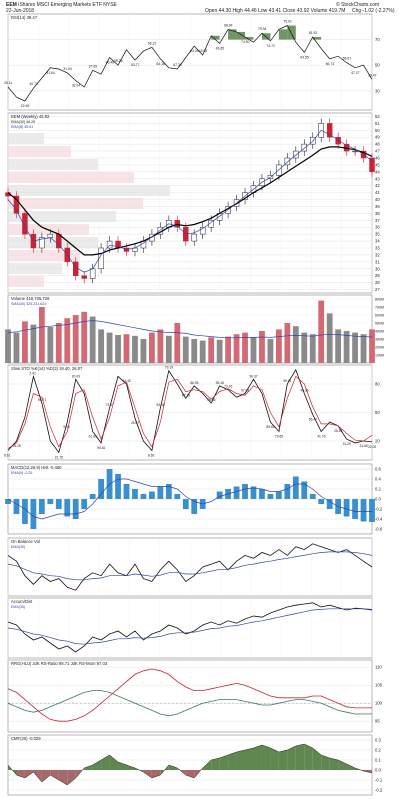 The height and width of the screenshot is (800, 406). Describe the element at coordinates (377, 192) in the screenshot. I see `price-tick-14: 41` at that location.